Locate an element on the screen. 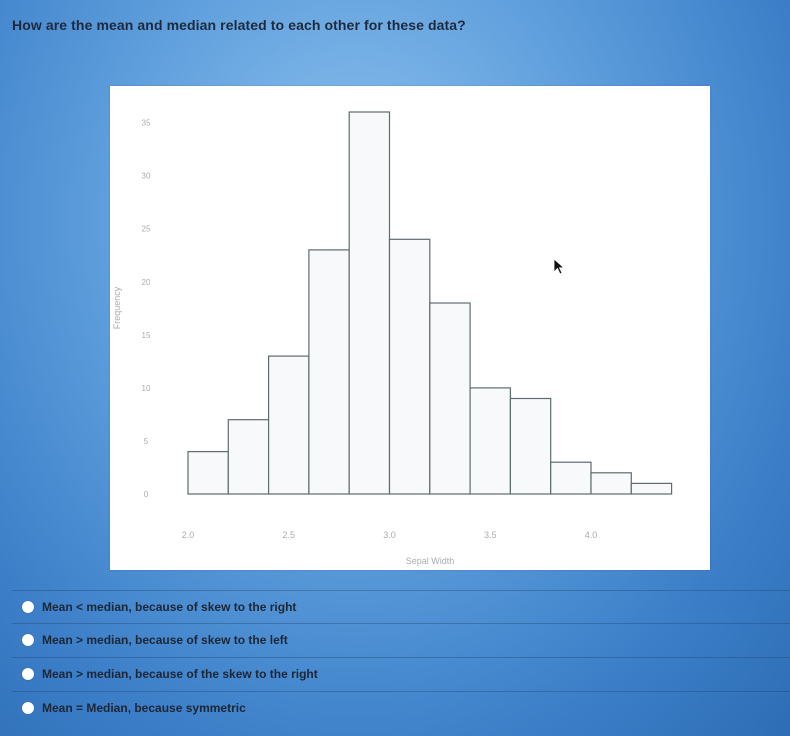 The image size is (790, 736). x-tick-label: 3.0 is located at coordinates (389, 535).